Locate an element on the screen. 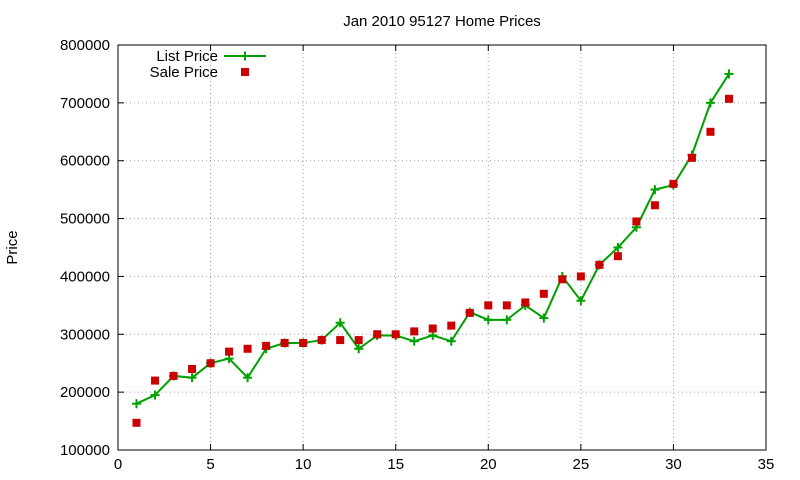  x-tick-label: 5 is located at coordinates (210, 464).